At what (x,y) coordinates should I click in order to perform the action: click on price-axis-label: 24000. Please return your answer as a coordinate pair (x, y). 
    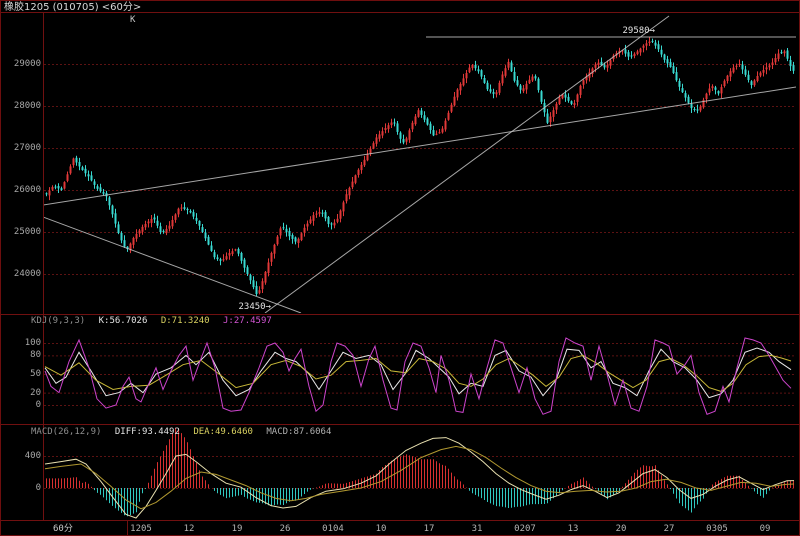
    Looking at the image, I should click on (27, 274).